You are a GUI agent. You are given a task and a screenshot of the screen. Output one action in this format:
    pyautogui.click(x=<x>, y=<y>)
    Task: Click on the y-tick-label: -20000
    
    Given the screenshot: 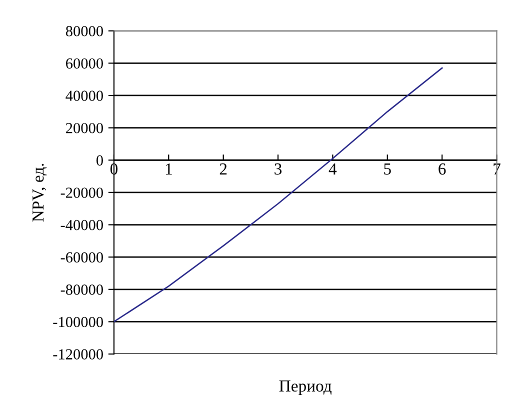 What is the action you would take?
    pyautogui.click(x=81, y=193)
    